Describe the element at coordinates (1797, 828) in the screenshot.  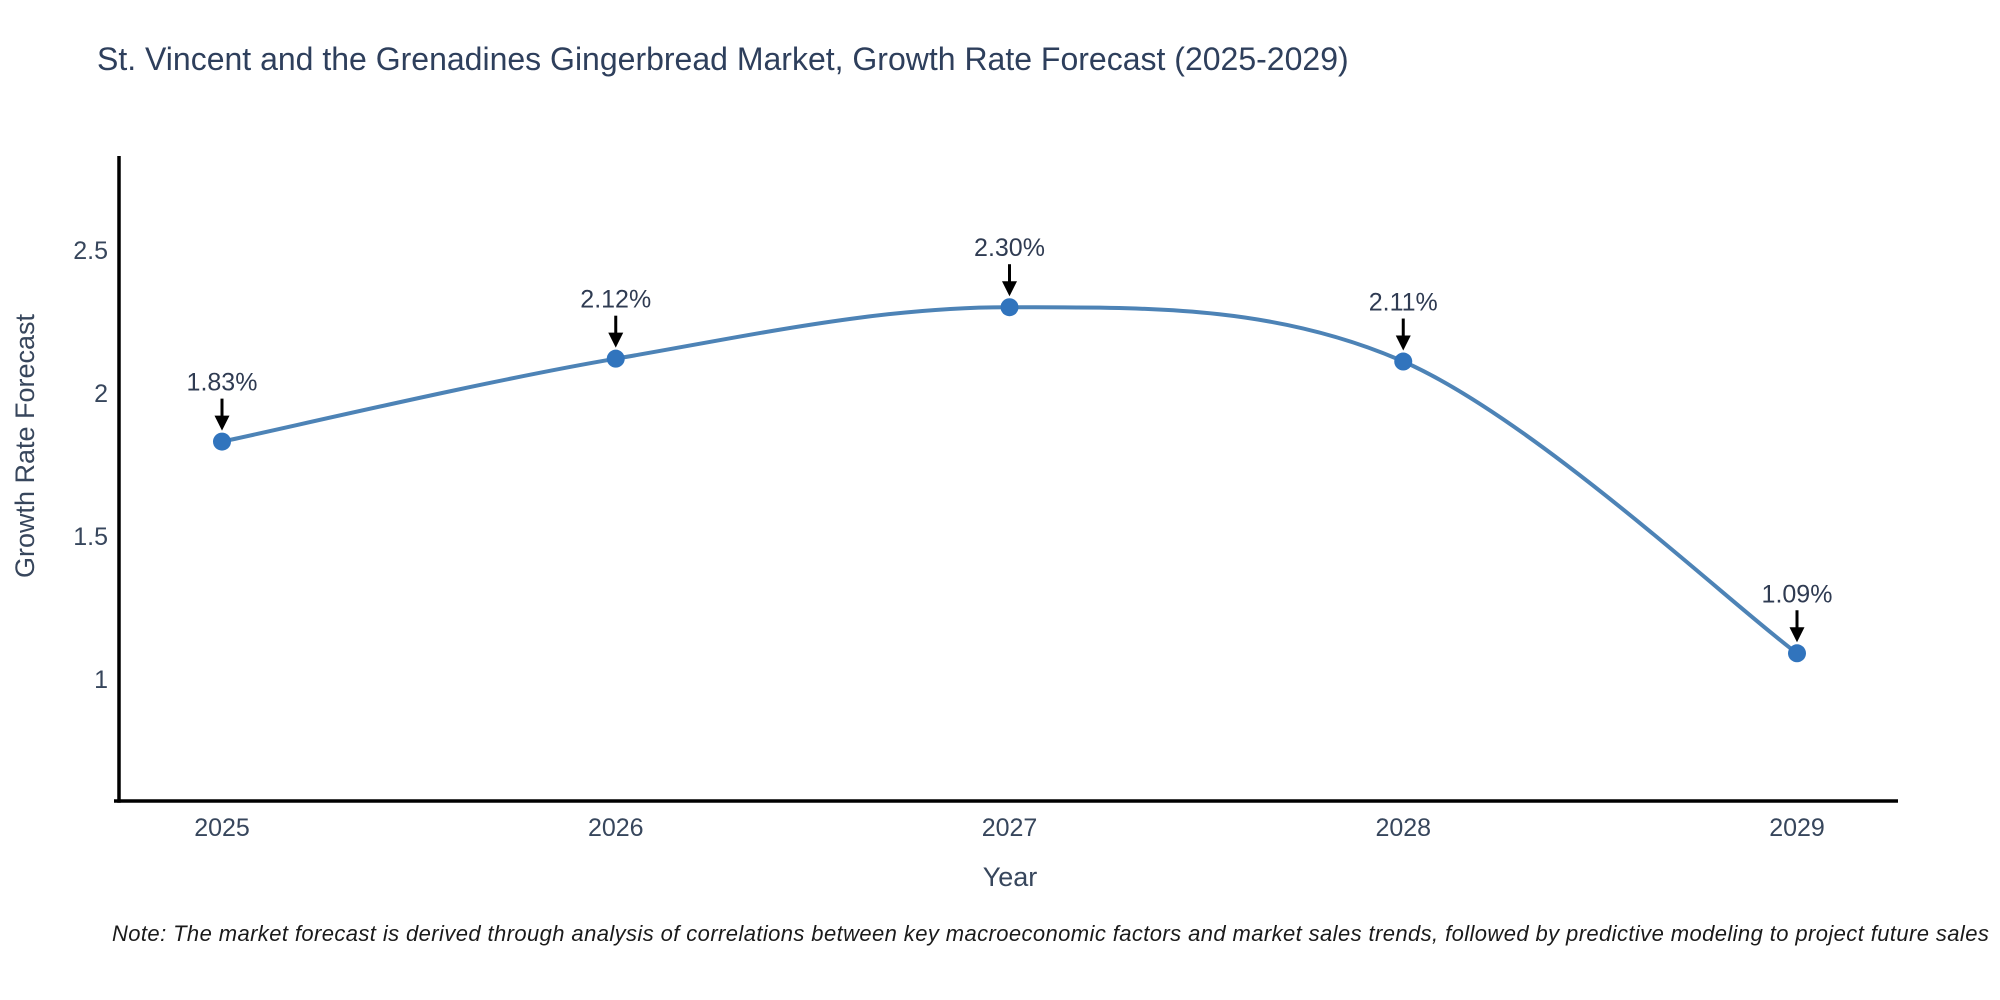
I see `x-tick-label: 2029` at that location.